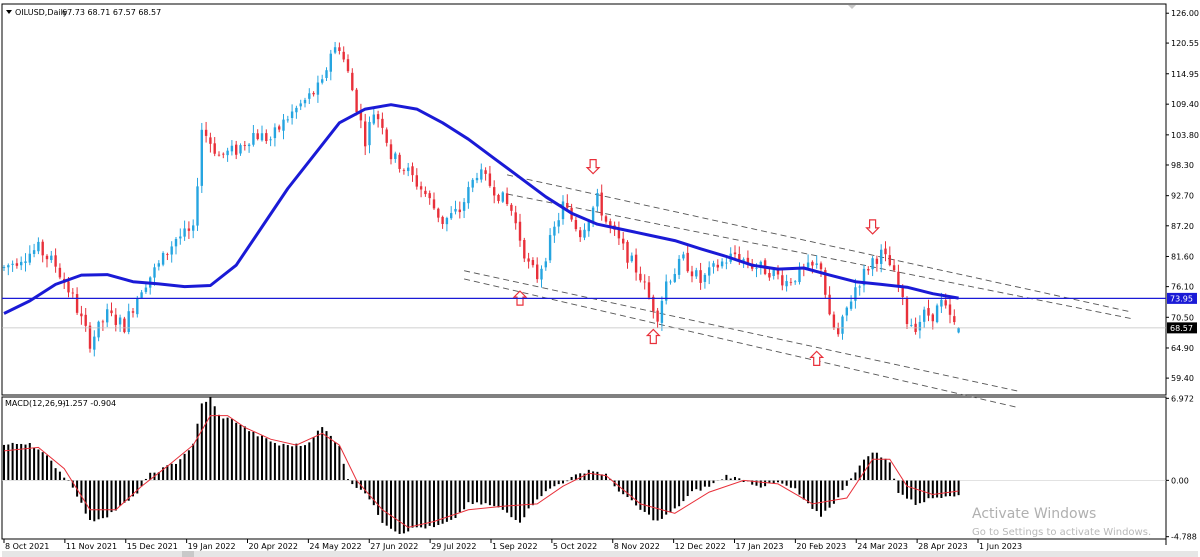  Describe the element at coordinates (1034, 514) in the screenshot. I see `watermark-title: Activate Windows` at that location.